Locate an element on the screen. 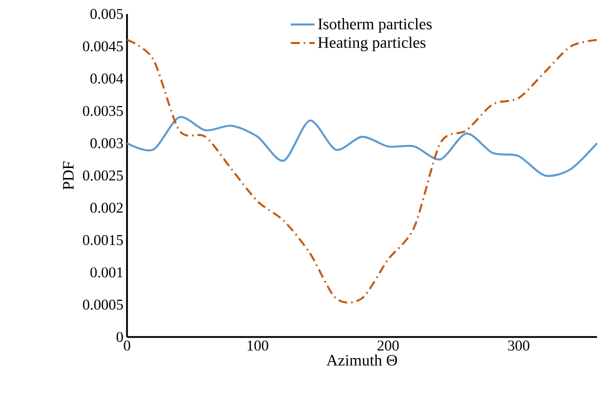  x-tick-label: 0 is located at coordinates (127, 345).